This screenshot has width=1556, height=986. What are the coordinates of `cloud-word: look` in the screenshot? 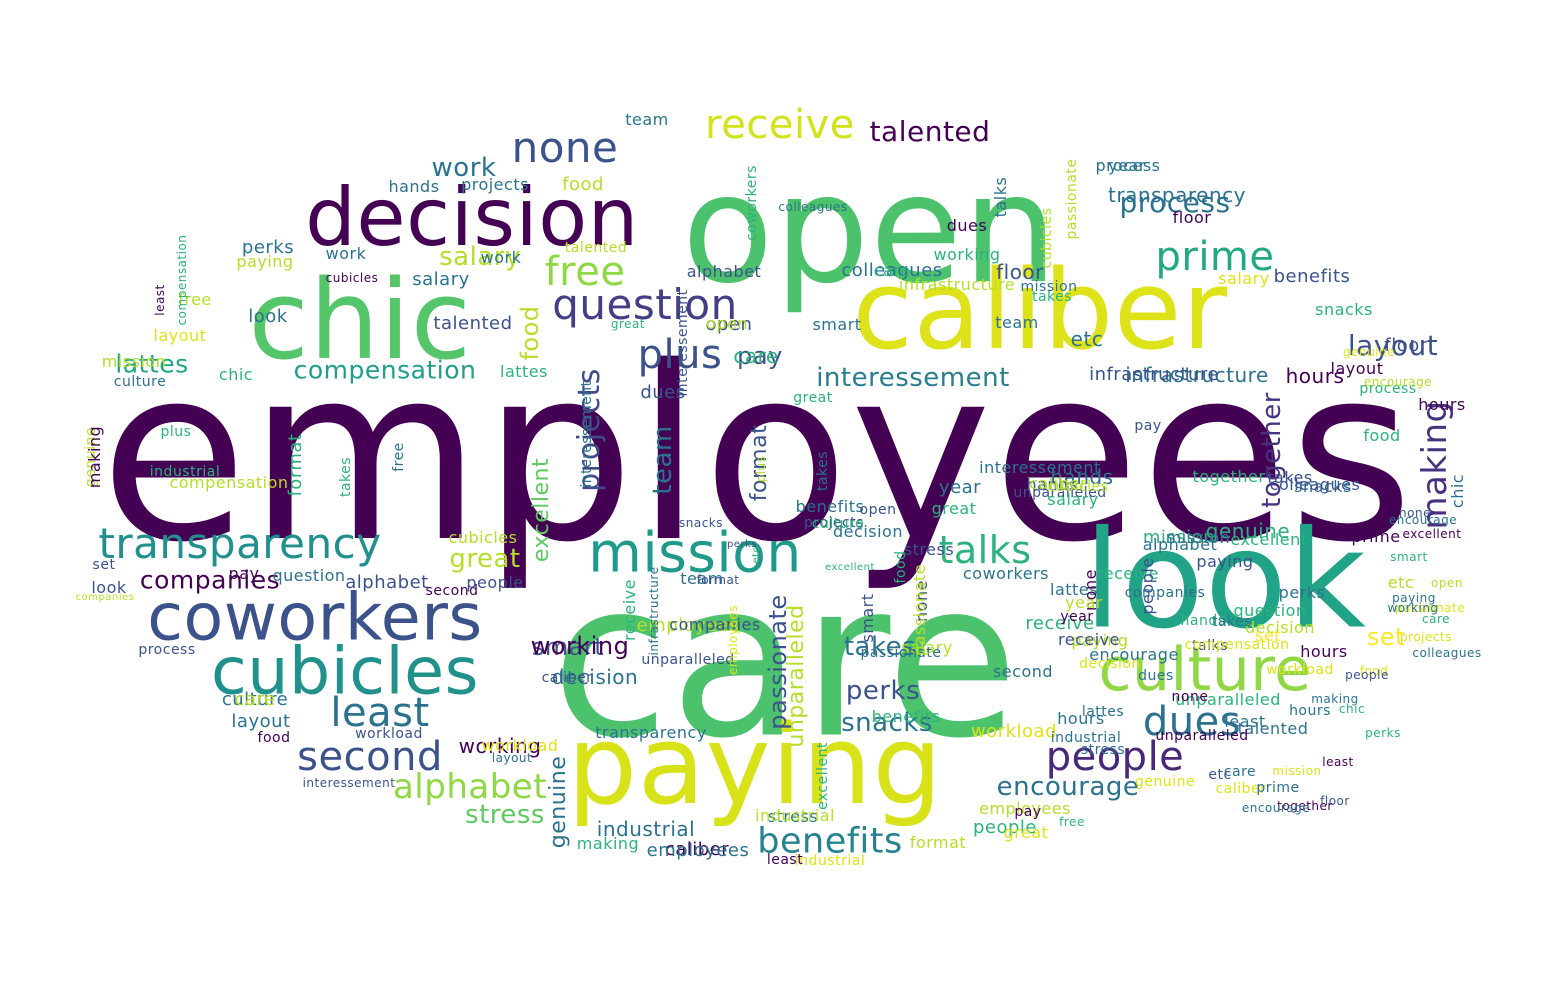 It's located at (109, 587).